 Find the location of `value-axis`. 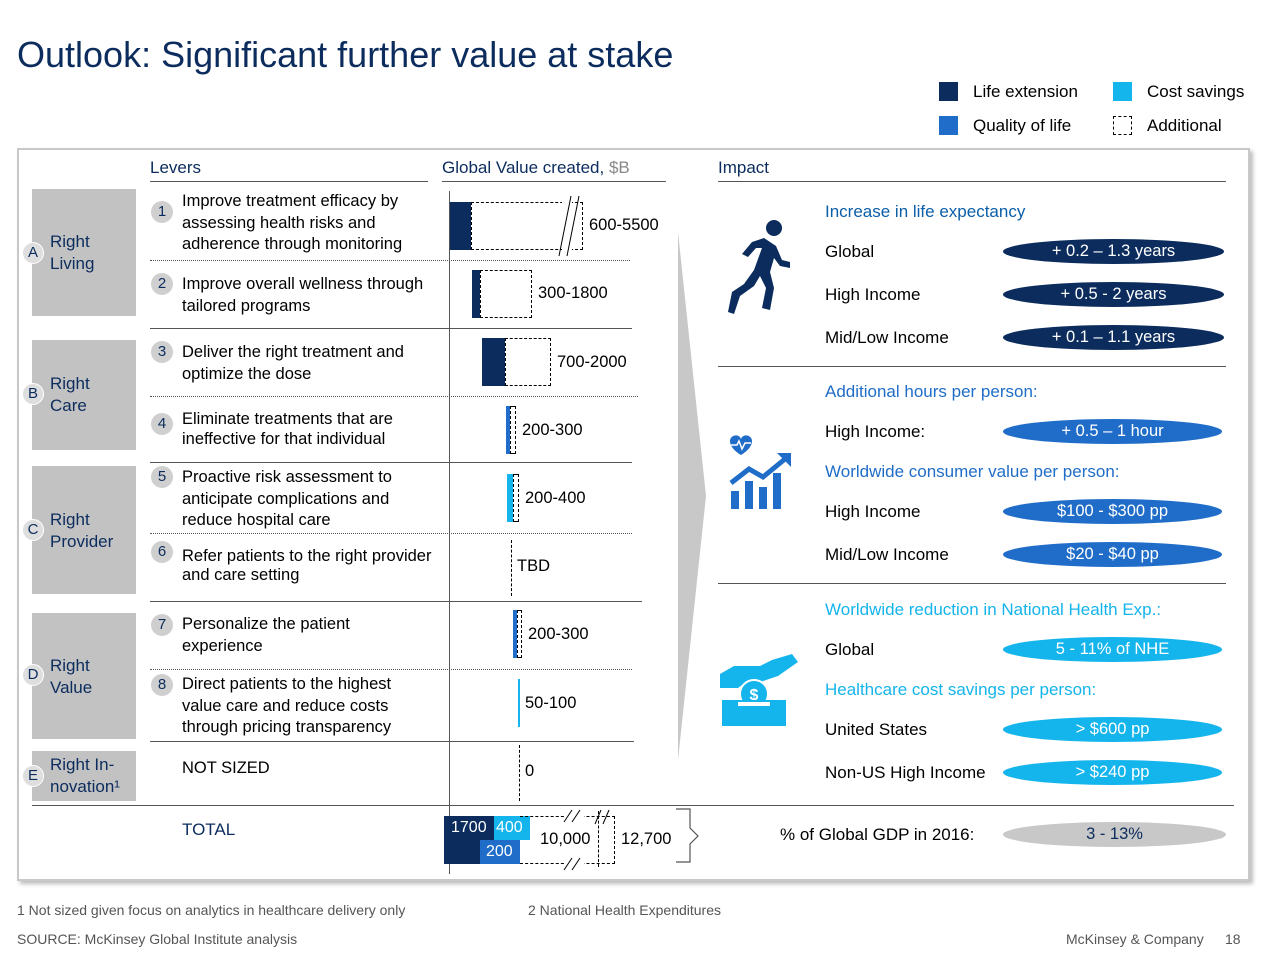

value-axis is located at coordinates (449, 532).